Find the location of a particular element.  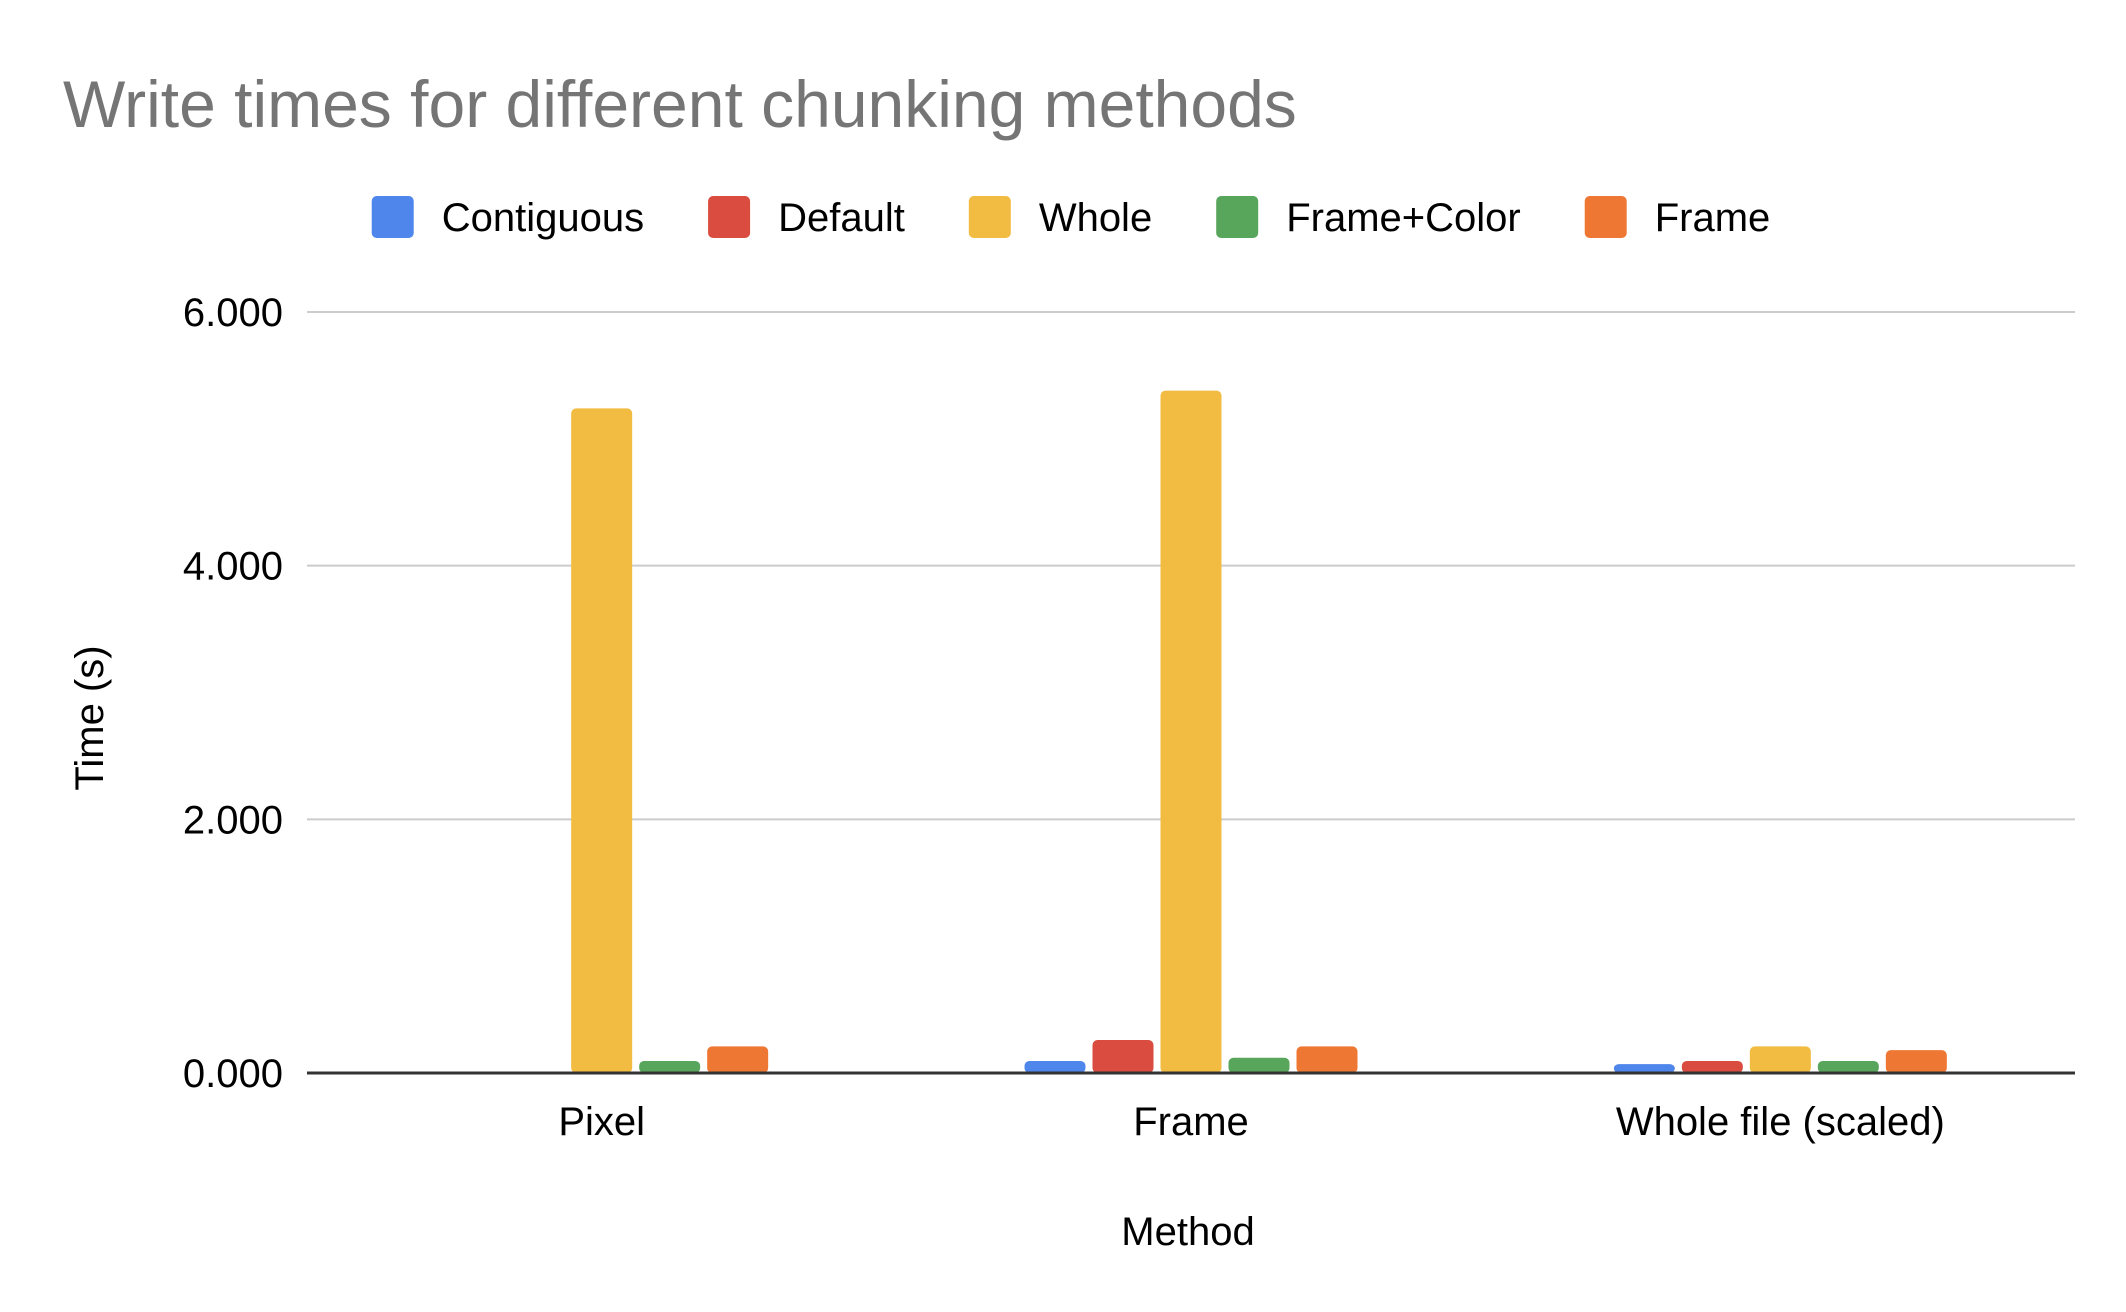

bar-frame-pixel is located at coordinates (738, 1059).